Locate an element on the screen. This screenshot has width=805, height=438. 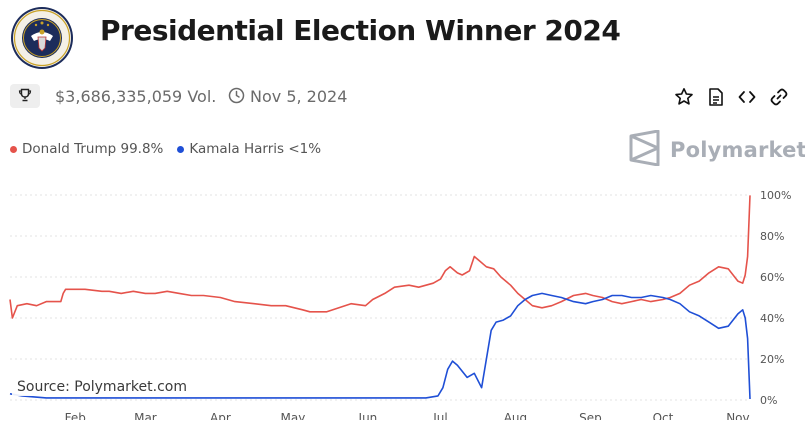
x-tick-label: Jul is located at coordinates (439, 415).